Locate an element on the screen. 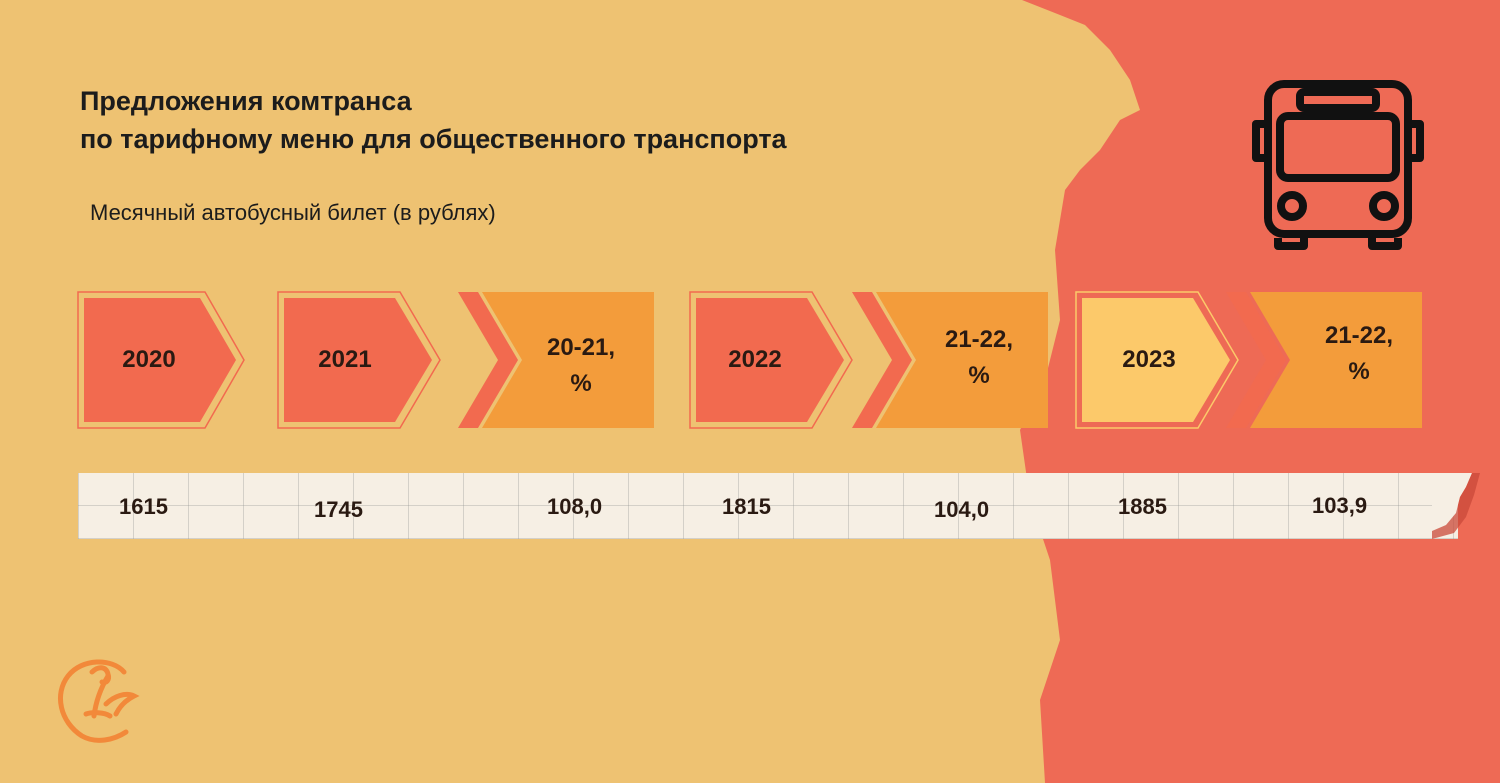 This screenshot has height=783, width=1500. value-percent-21-22: 104,0 is located at coordinates (962, 509).